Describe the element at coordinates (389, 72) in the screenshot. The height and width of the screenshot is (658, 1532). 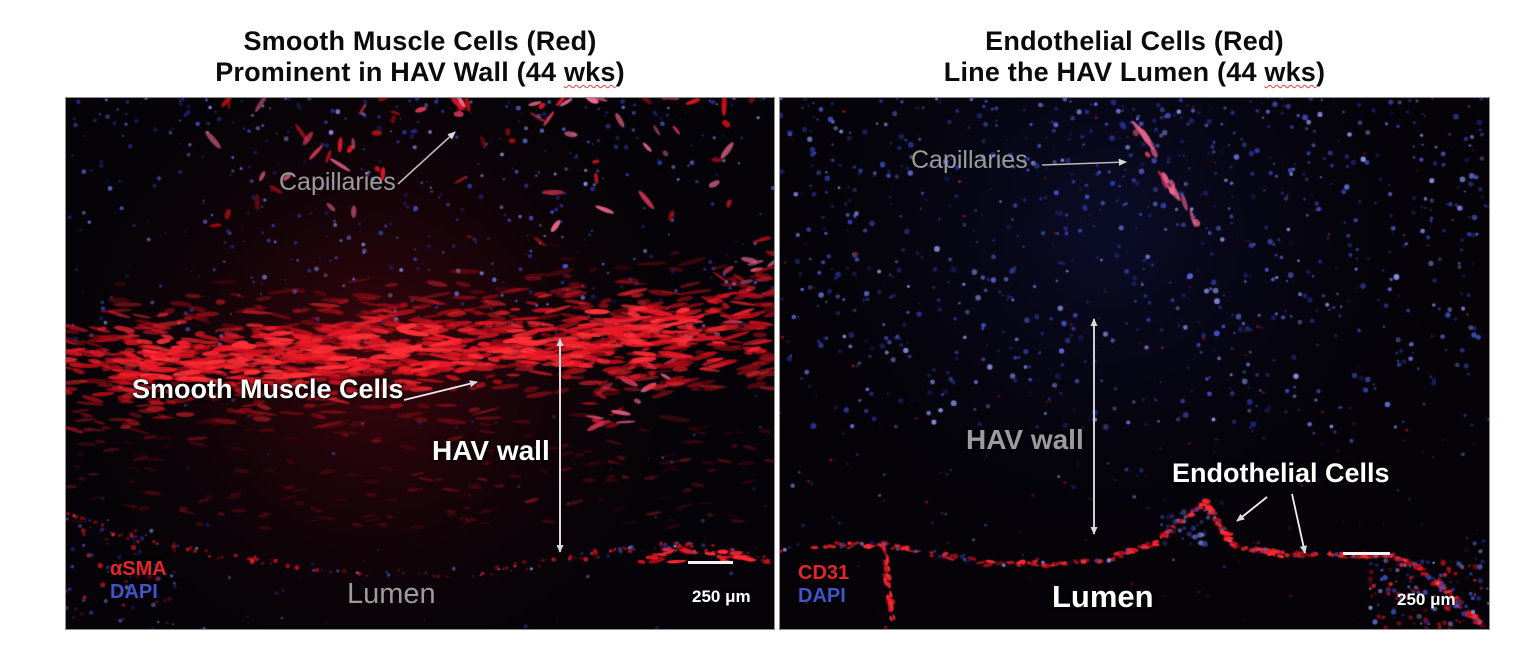
I see `left-title-line2-pre: Prominent in HAV Wall (44` at that location.